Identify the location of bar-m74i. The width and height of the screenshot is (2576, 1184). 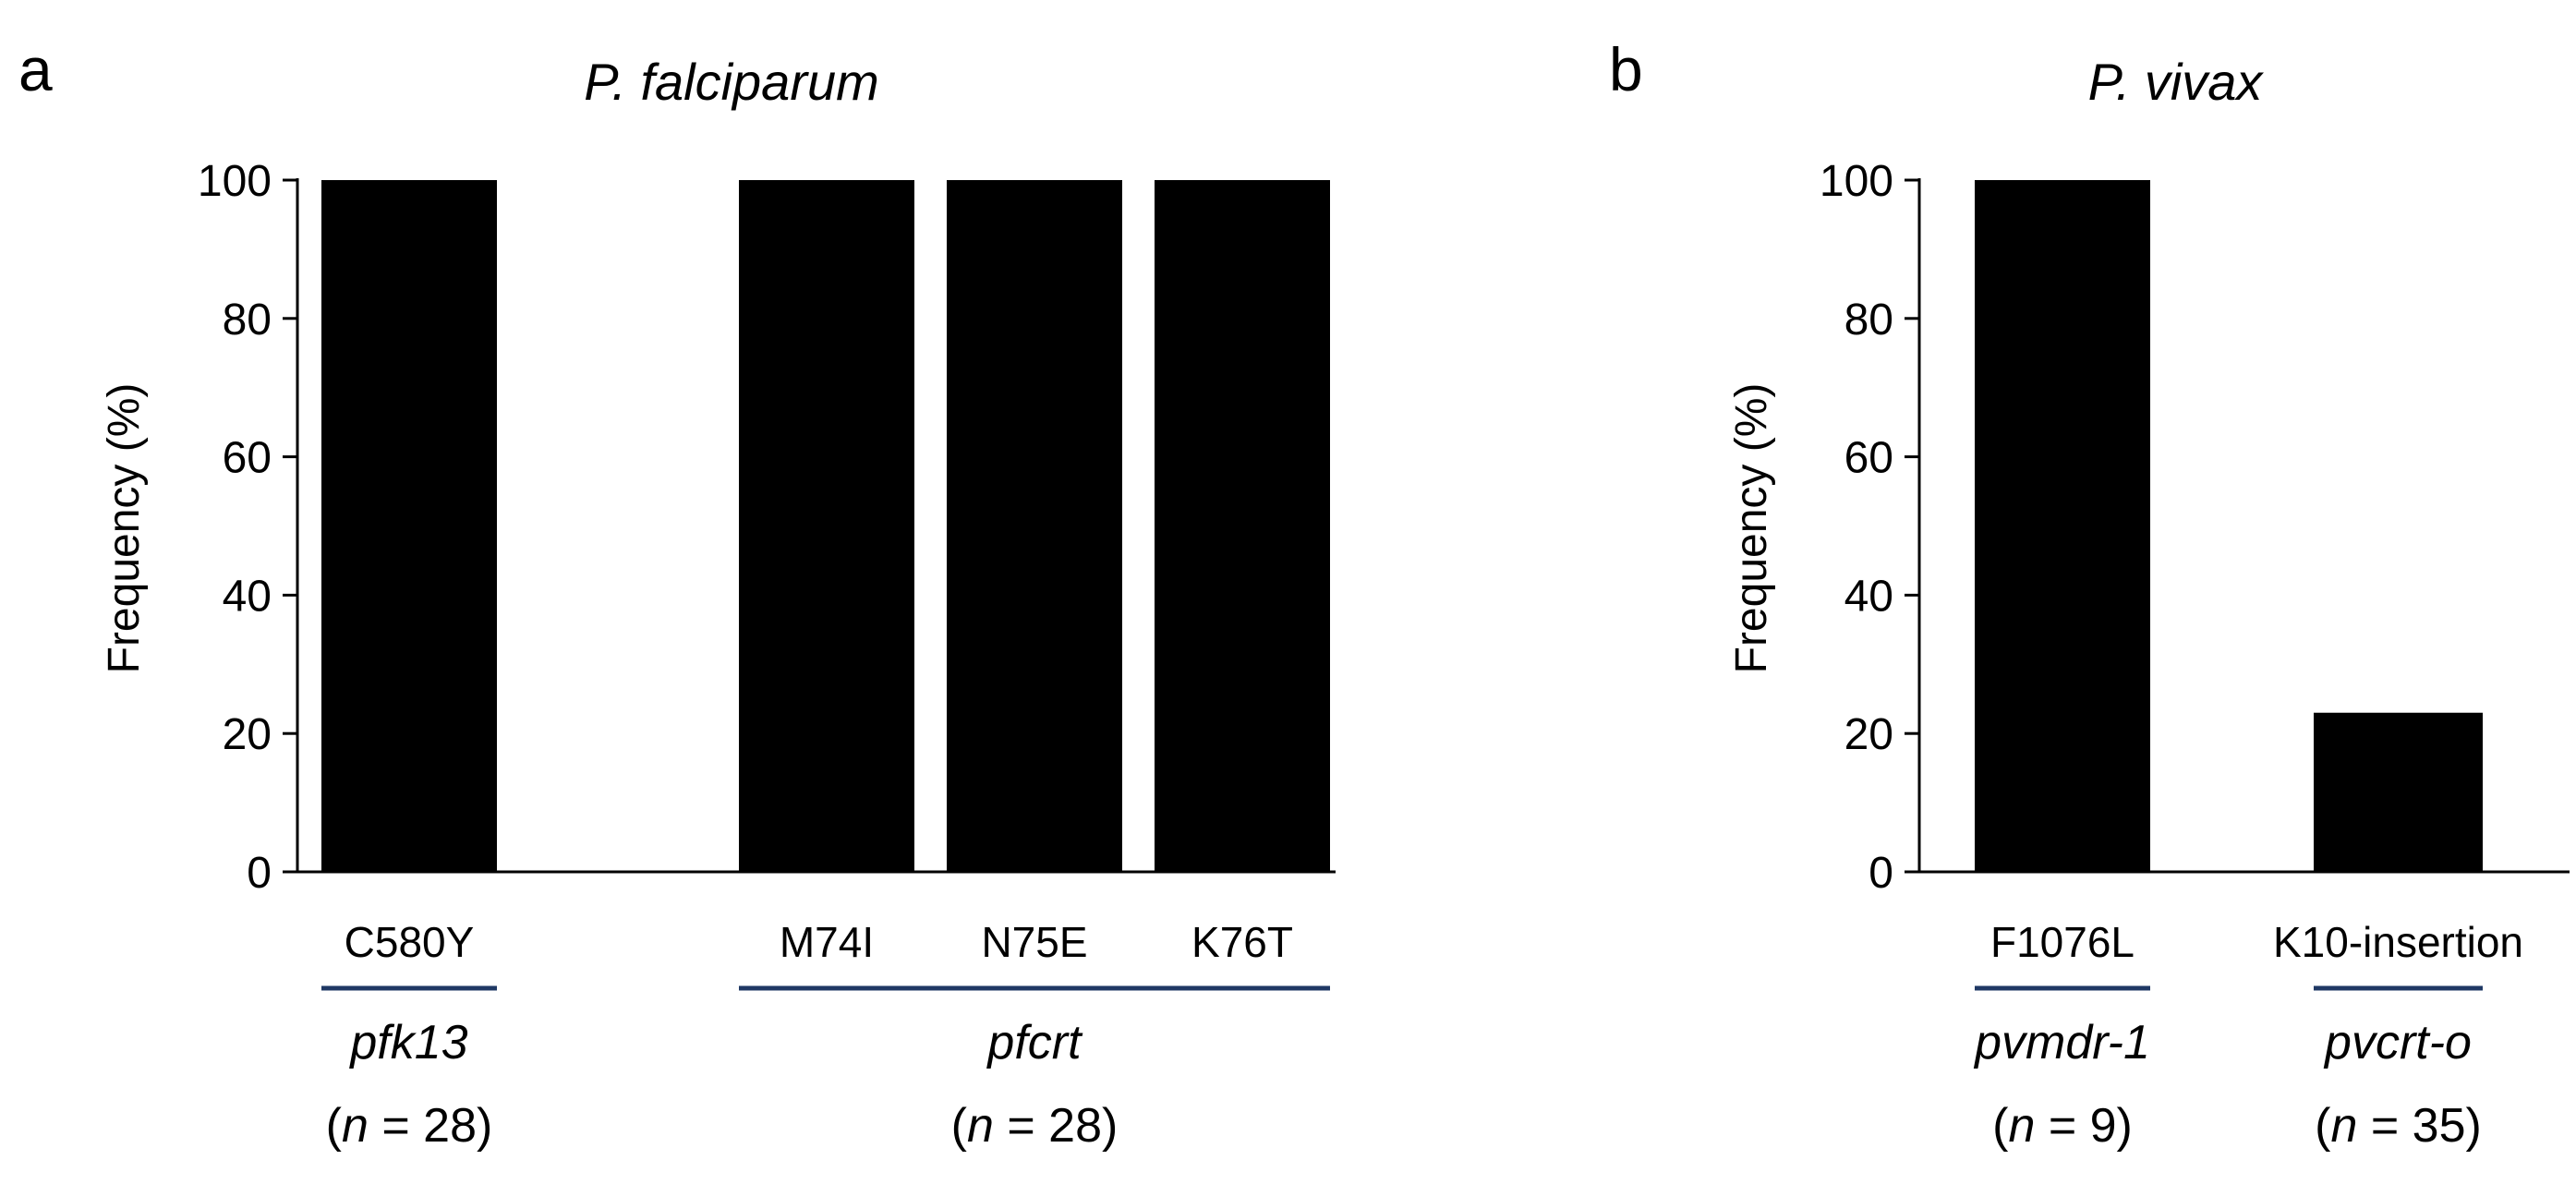
(826, 526).